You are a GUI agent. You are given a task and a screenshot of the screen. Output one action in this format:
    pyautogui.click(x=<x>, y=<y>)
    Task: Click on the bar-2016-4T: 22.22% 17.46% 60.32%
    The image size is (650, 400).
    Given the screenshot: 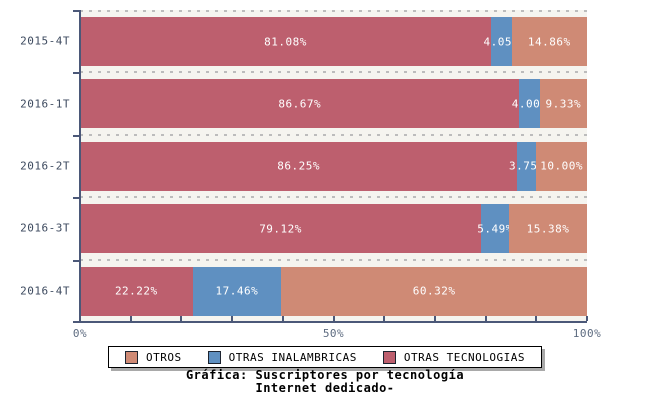 What is the action you would take?
    pyautogui.click(x=333, y=291)
    